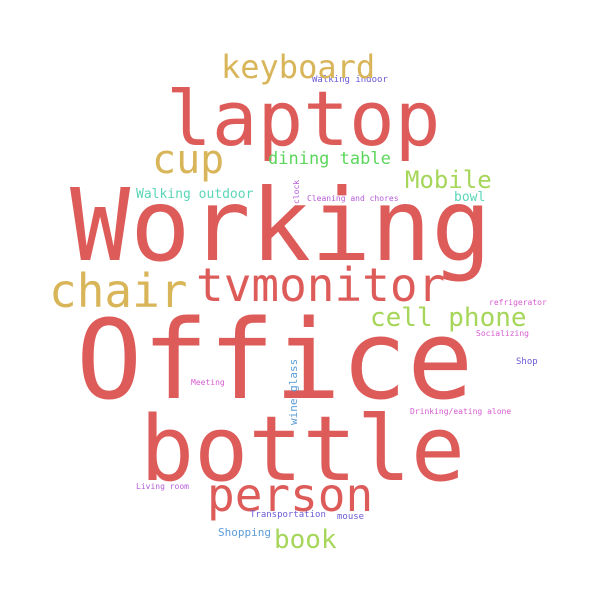  Describe the element at coordinates (448, 180) in the screenshot. I see `word-mobile: Mobile` at that location.